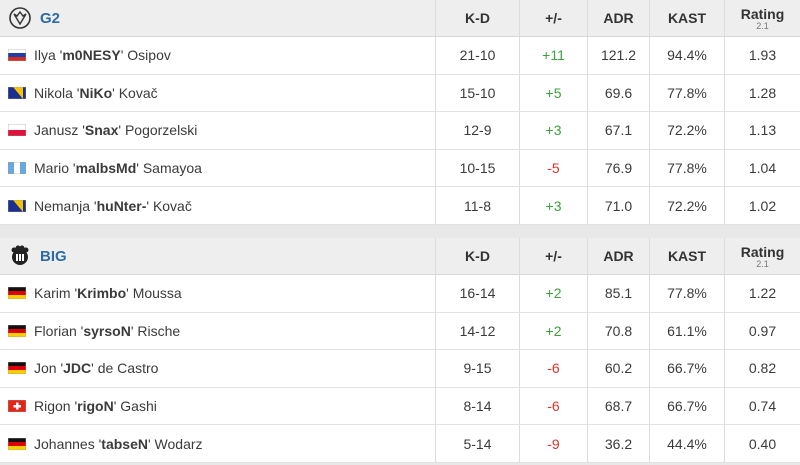 The width and height of the screenshot is (800, 465). Describe the element at coordinates (118, 168) in the screenshot. I see `player-name: Mario 'malbsMd' Samayoa` at that location.